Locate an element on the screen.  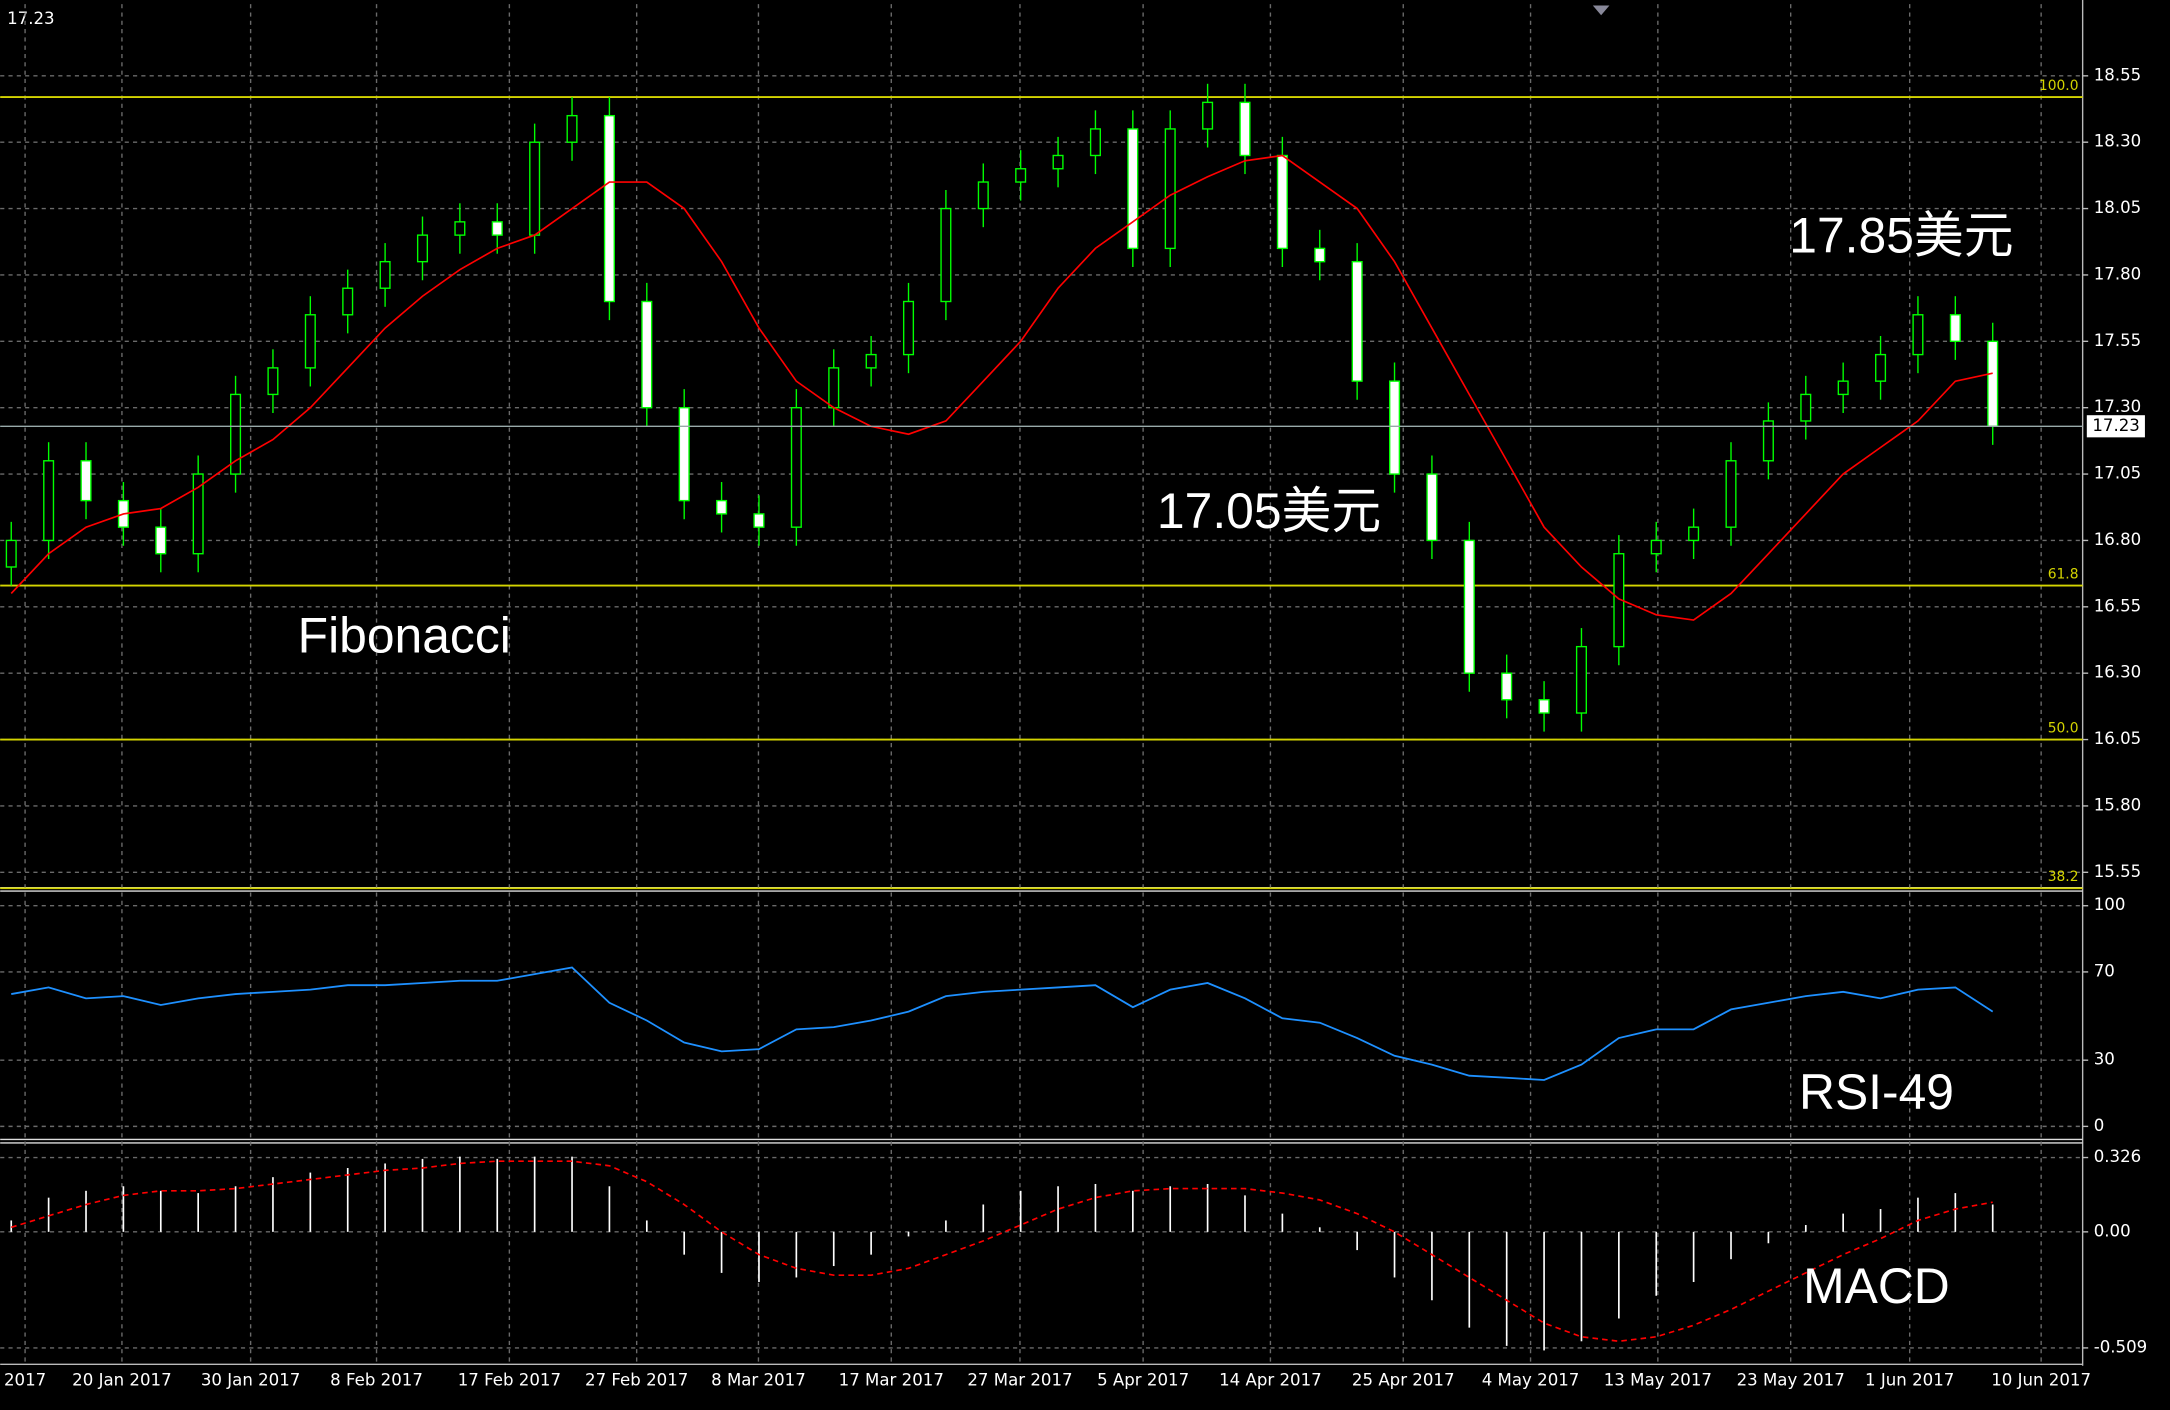
x-tick-label: 27 Feb 2017 is located at coordinates (636, 1379).